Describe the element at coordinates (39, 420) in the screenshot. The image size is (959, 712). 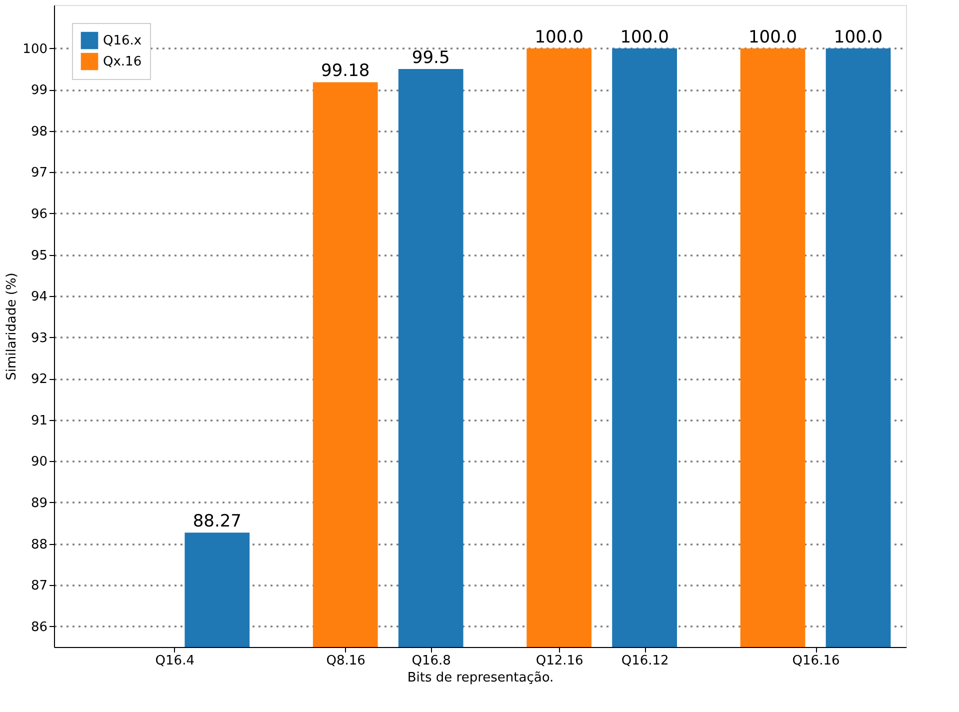
I see `y-tick-label: 91` at that location.